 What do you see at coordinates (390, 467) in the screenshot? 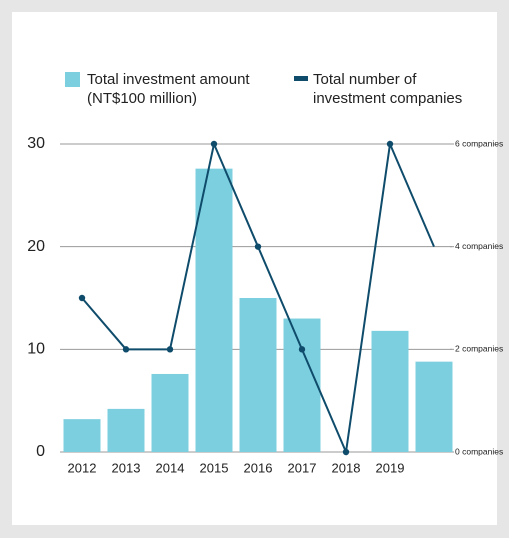
I see `x-tick-label: 2019` at bounding box center [390, 467].